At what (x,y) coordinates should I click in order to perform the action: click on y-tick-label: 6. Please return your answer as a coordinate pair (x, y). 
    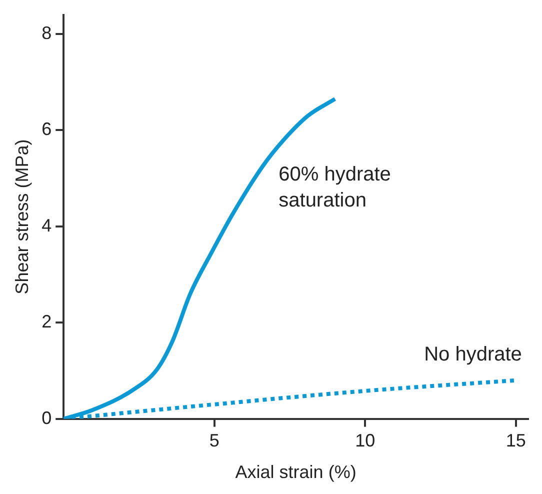
    Looking at the image, I should click on (47, 129).